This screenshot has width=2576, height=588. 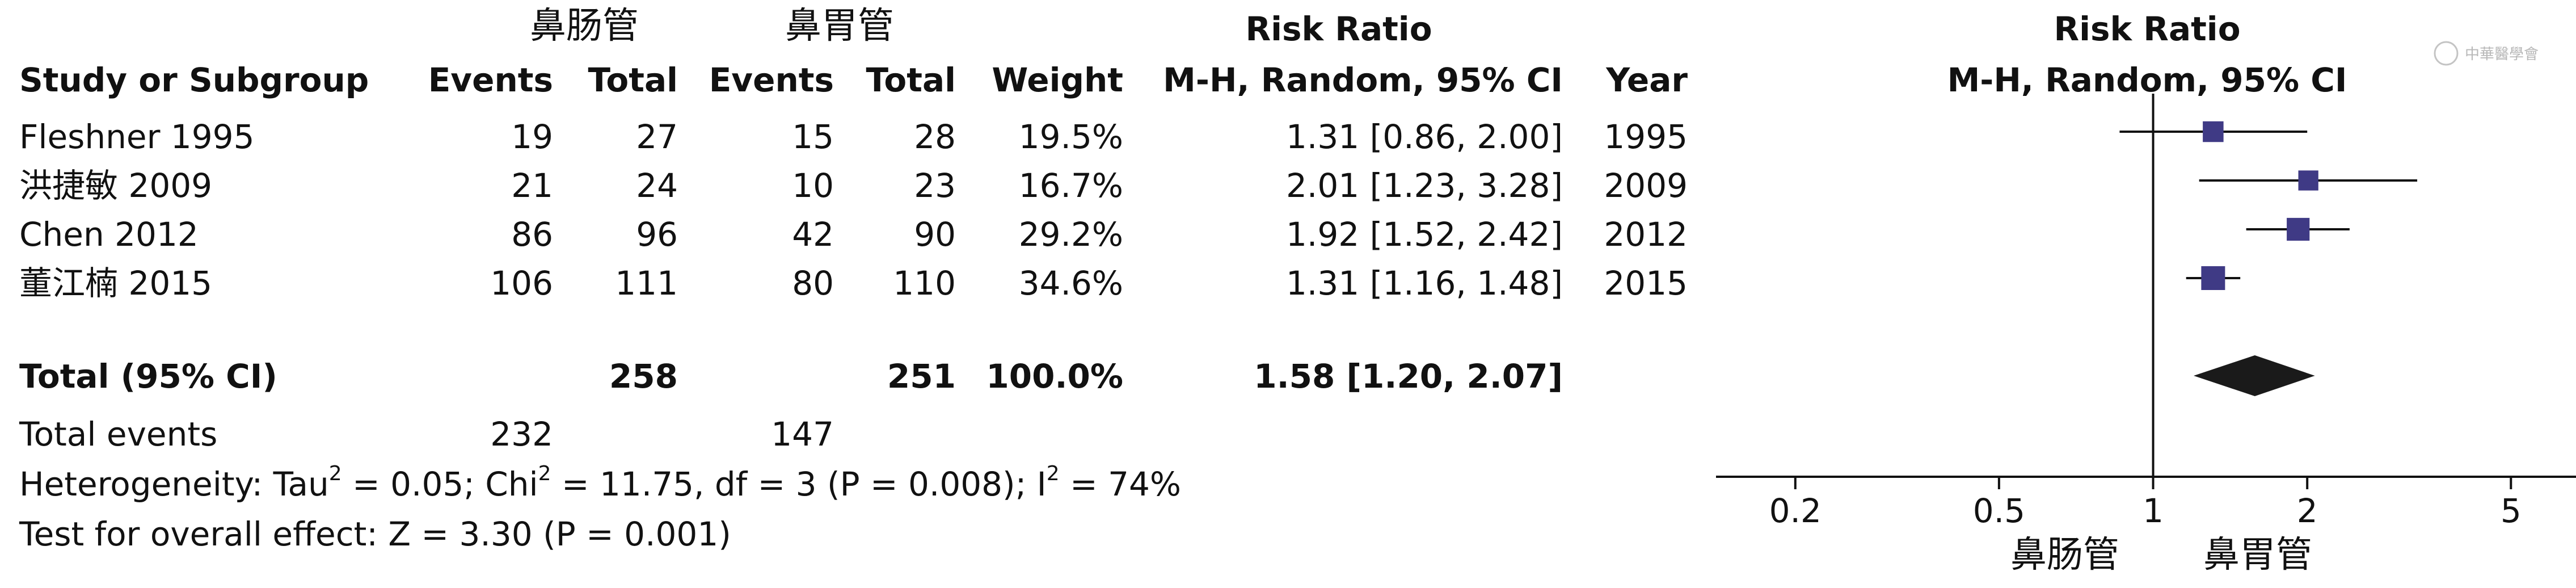 I want to click on total-label: Total (95% CI), so click(x=148, y=376).